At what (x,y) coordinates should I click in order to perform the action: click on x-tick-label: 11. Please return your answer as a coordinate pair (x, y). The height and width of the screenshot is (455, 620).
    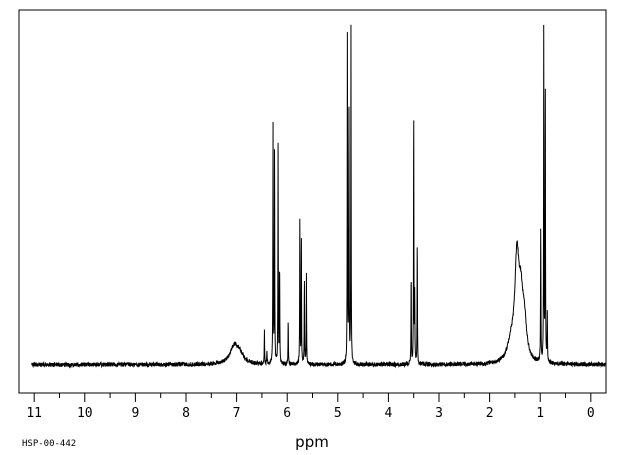
    Looking at the image, I should click on (34, 413).